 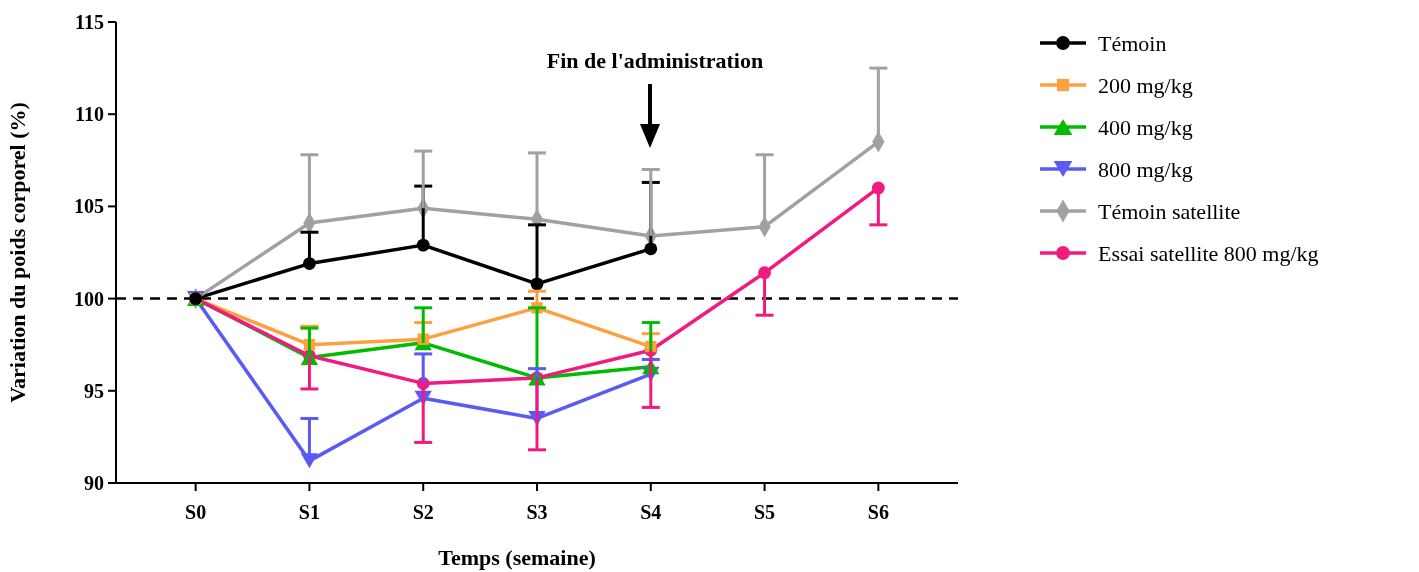 What do you see at coordinates (1208, 253) in the screenshot?
I see `legend-label: Essai satellite 800 mg/kg` at bounding box center [1208, 253].